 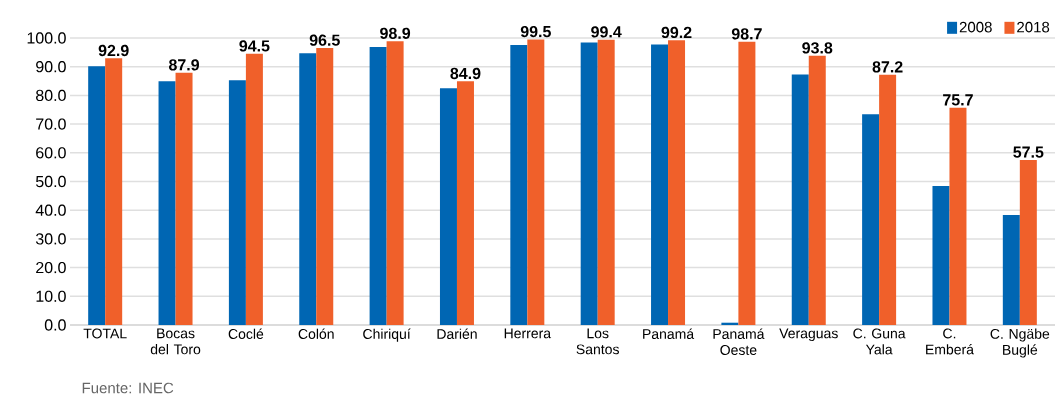 What do you see at coordinates (51, 267) in the screenshot?
I see `y-tick-label: 20.0` at bounding box center [51, 267].